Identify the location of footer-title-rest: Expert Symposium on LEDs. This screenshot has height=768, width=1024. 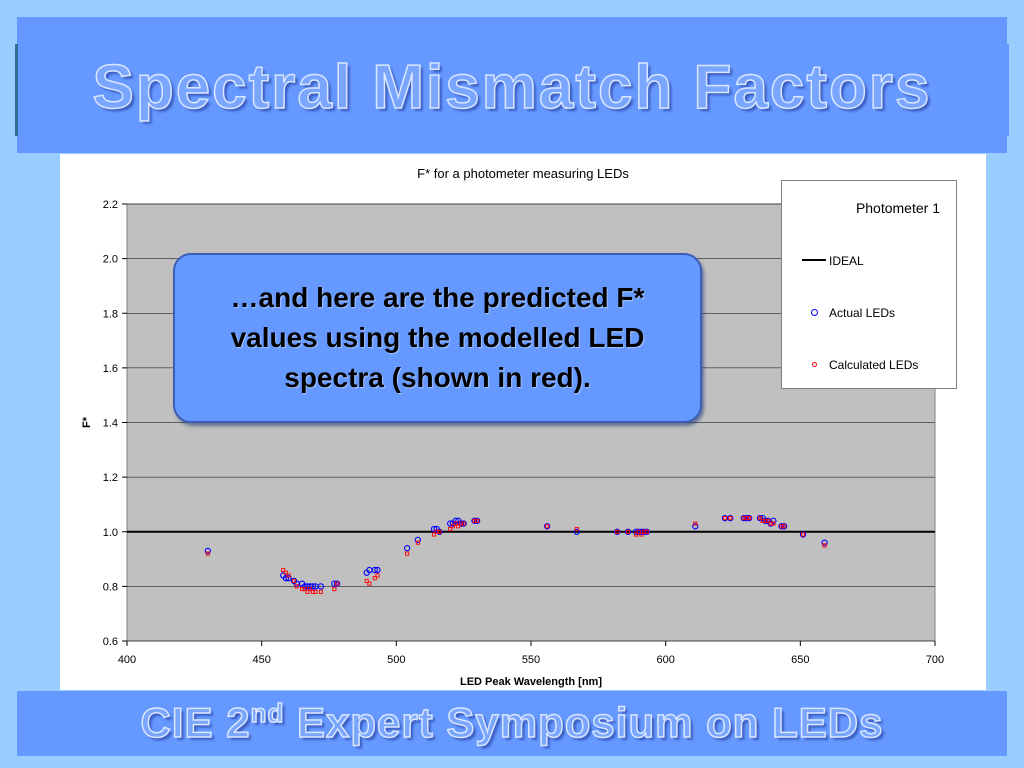
(584, 722).